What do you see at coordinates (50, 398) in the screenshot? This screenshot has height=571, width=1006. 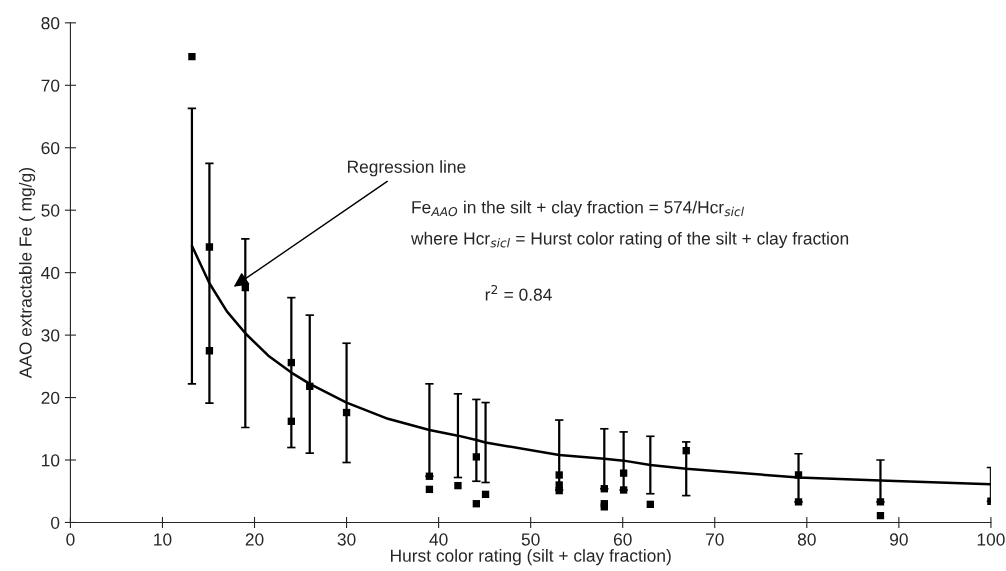 I see `y-tick-label: 20` at bounding box center [50, 398].